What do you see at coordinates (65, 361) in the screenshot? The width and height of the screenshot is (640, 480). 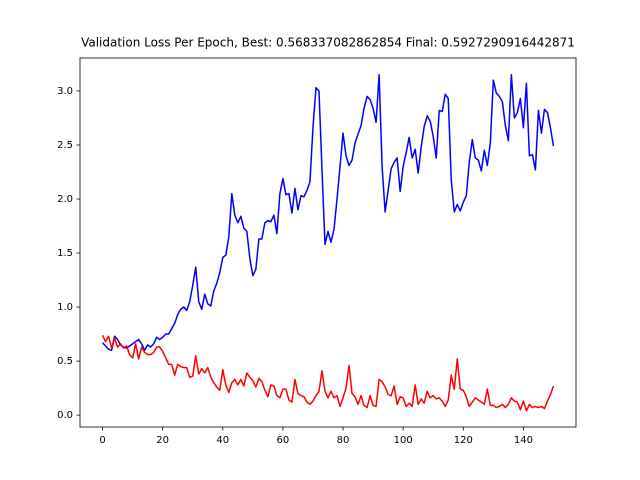 I see `y-tick-label: 0.5` at bounding box center [65, 361].